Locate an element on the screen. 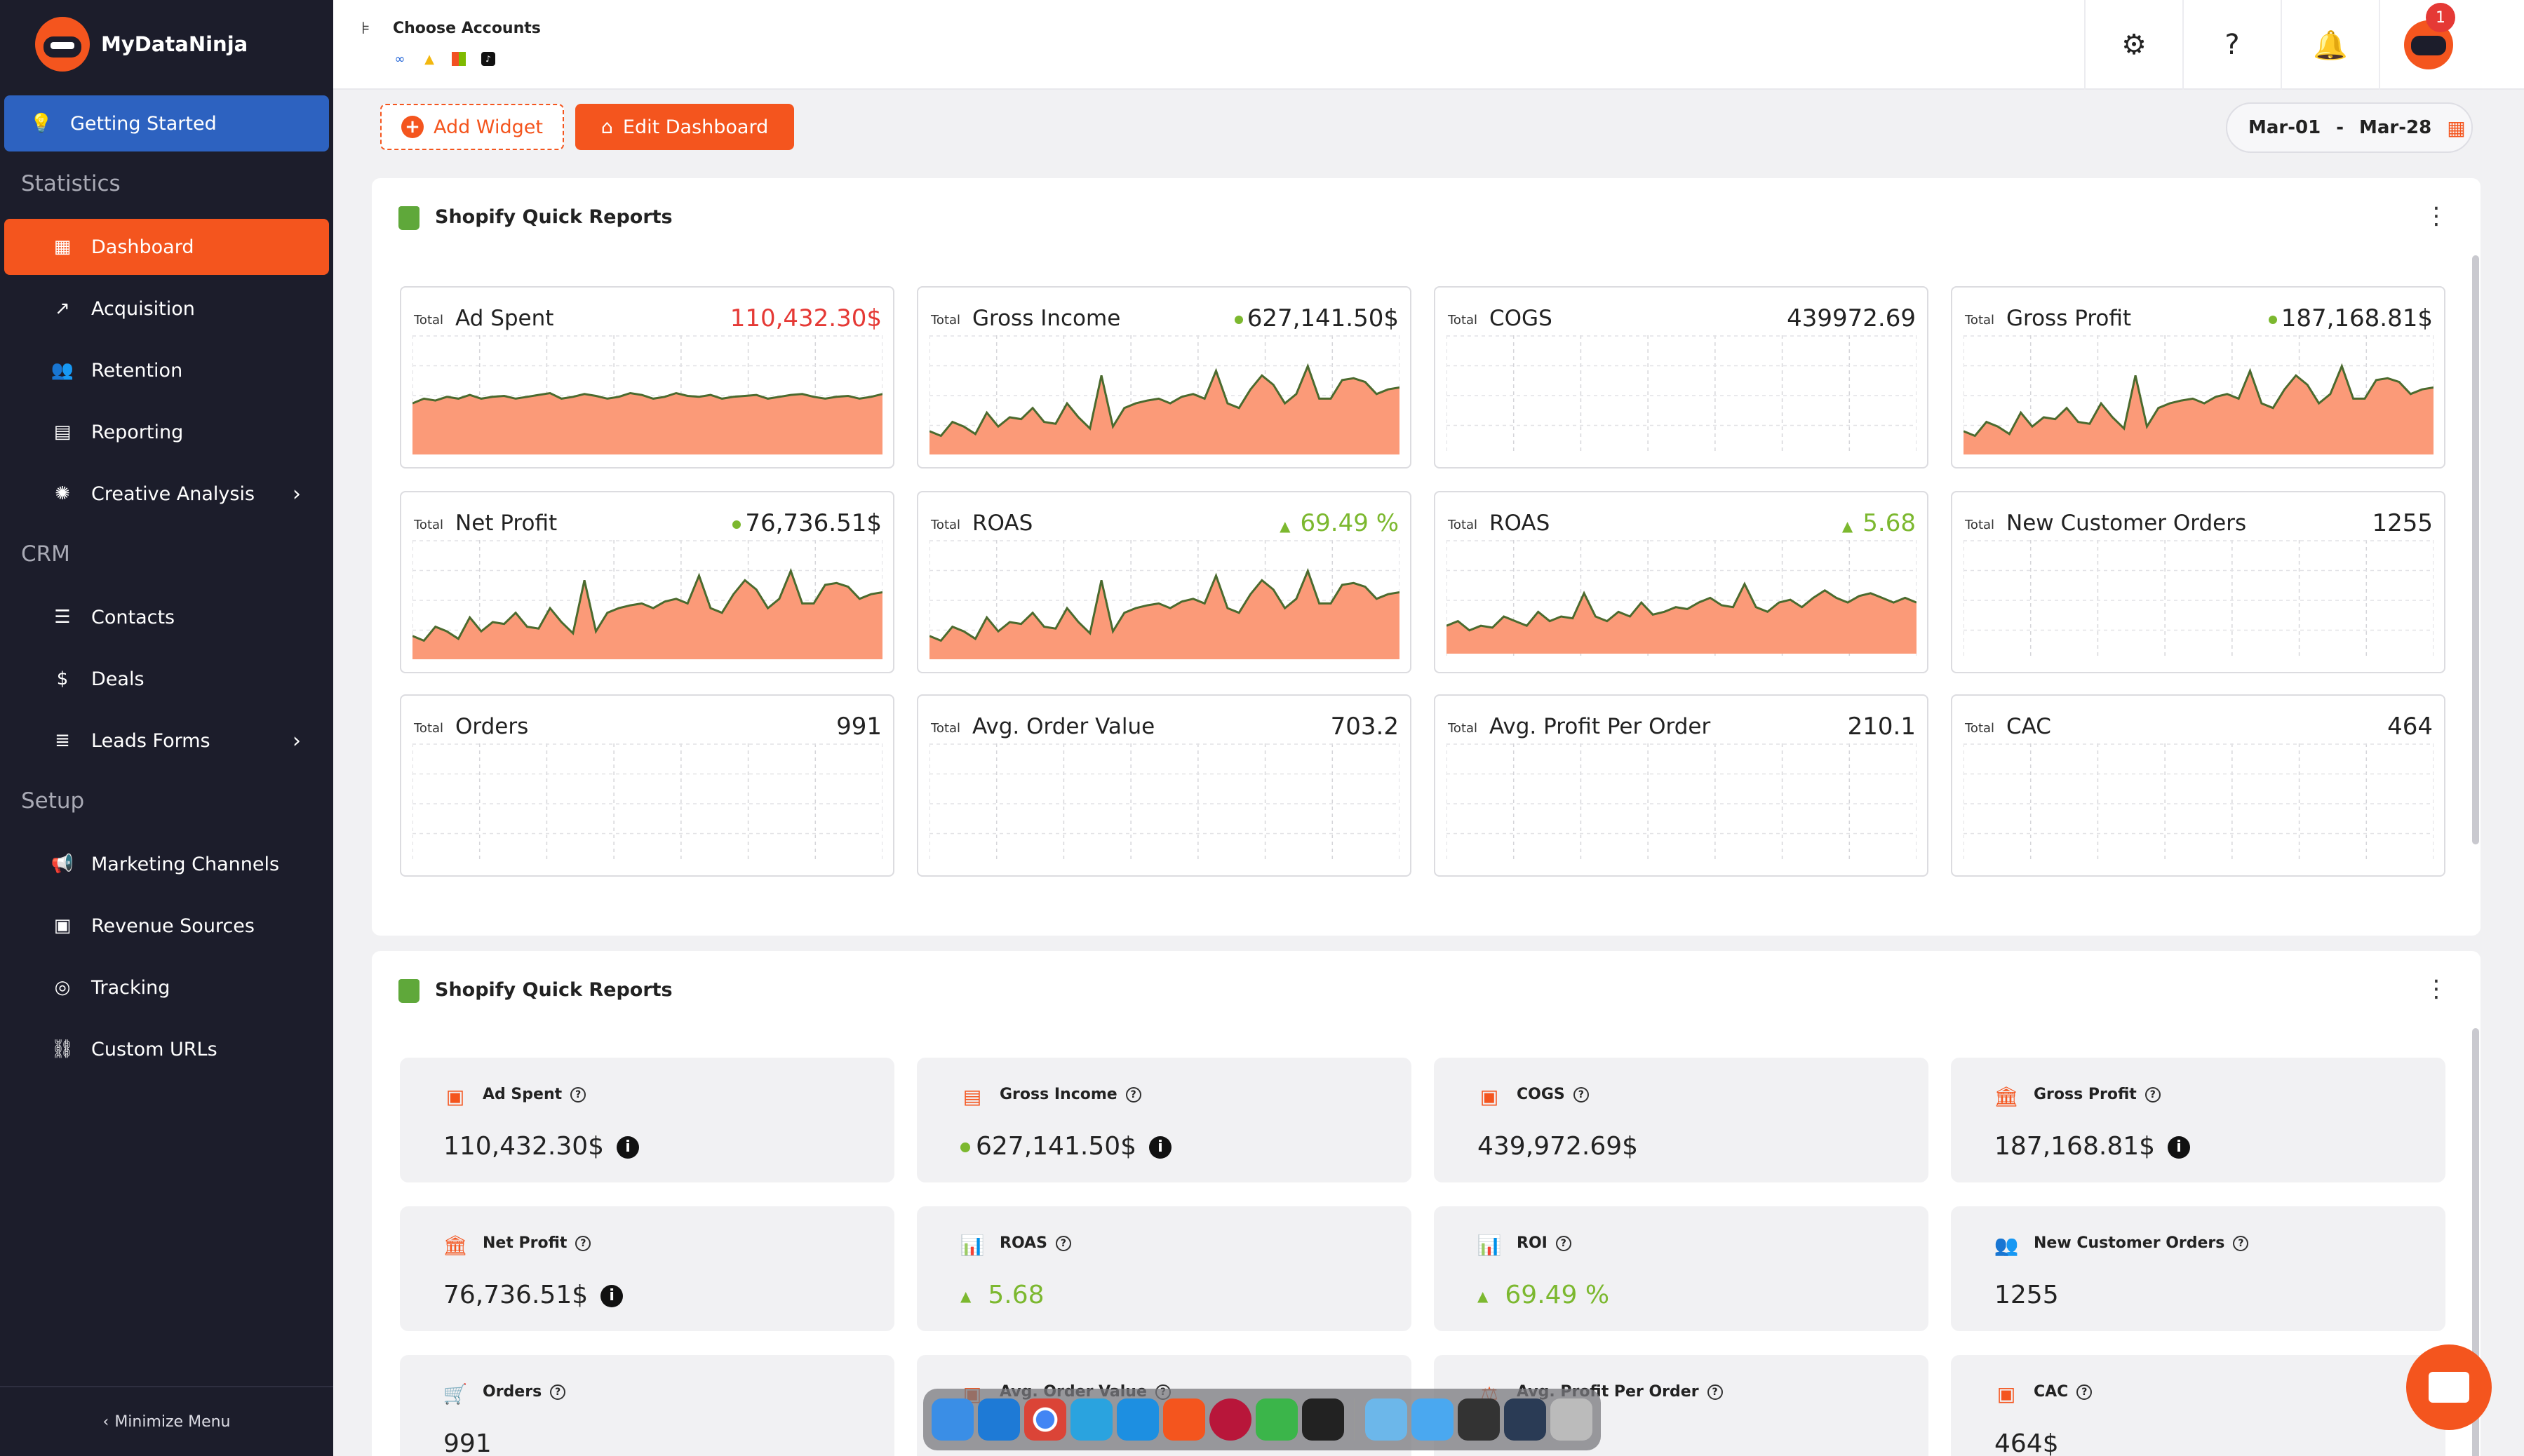 The width and height of the screenshot is (2524, 1456). chart-icon: 📊 is located at coordinates (1489, 1245).